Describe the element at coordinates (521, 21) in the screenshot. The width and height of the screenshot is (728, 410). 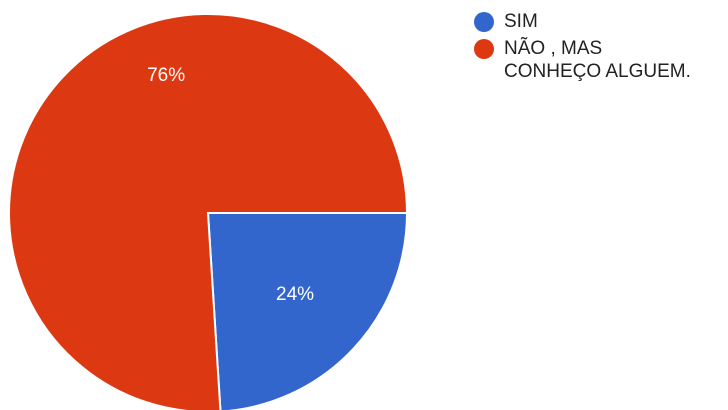
I see `legend-label-sim: SIM` at that location.